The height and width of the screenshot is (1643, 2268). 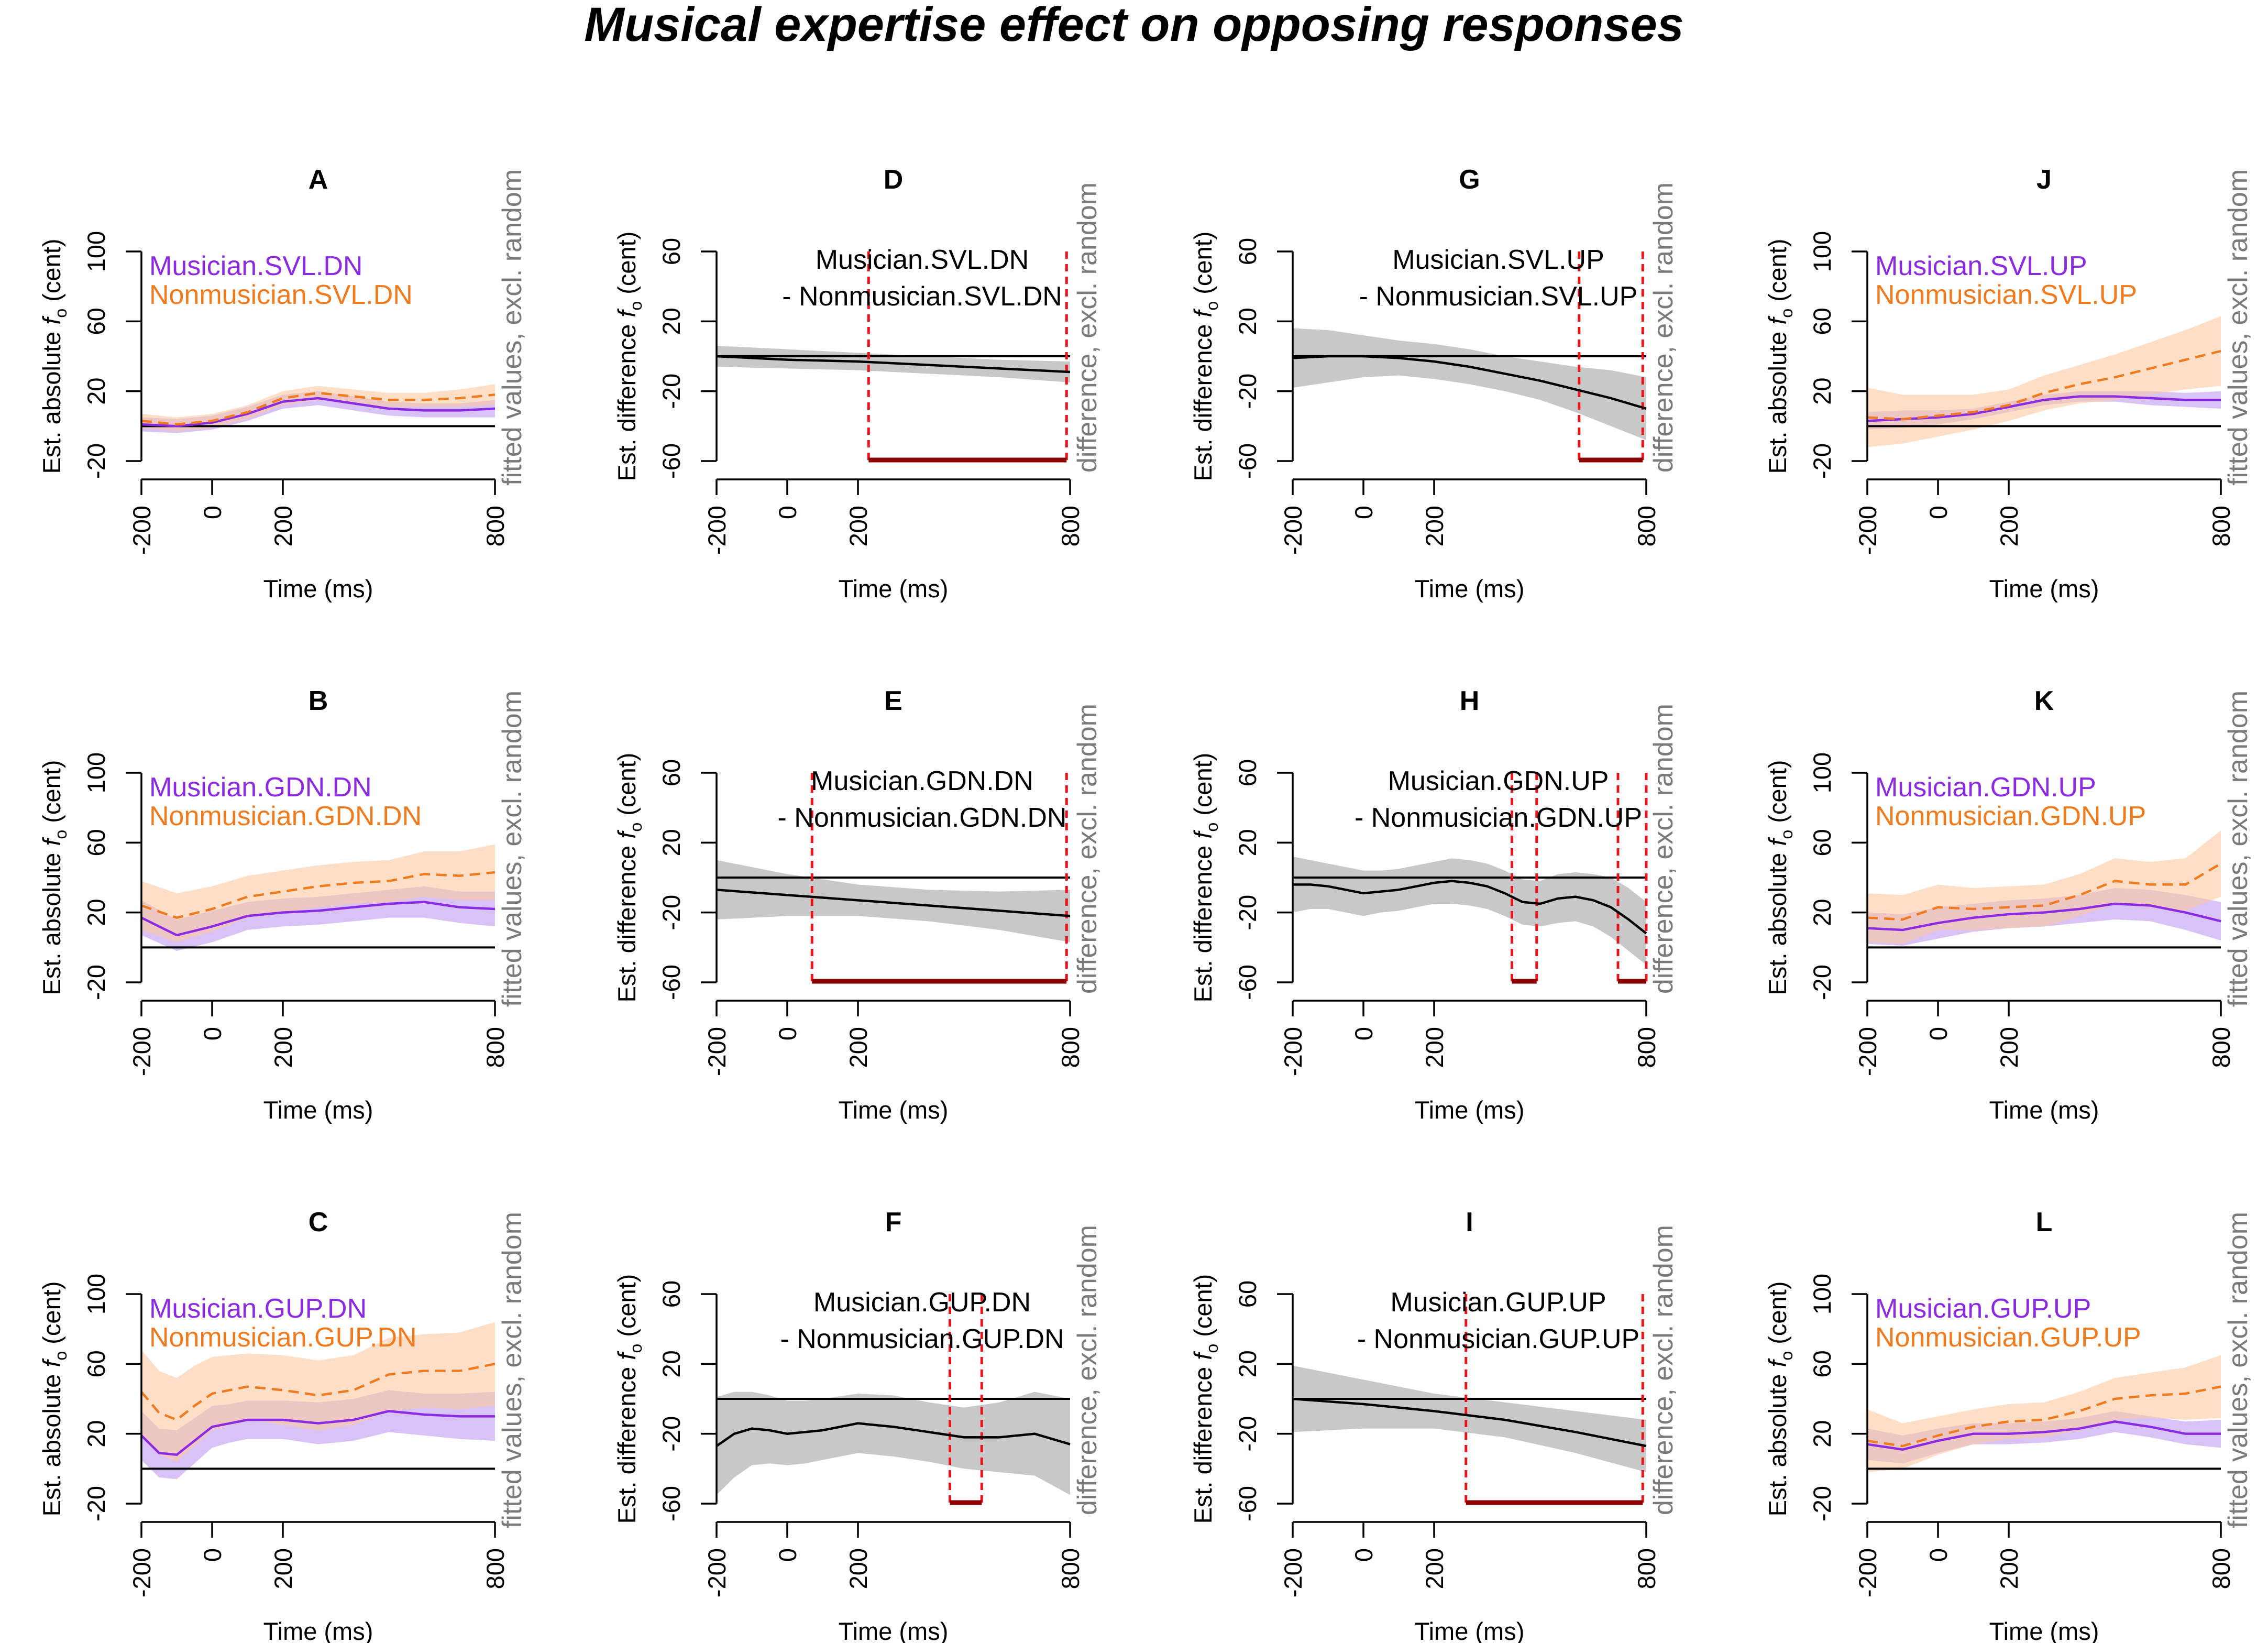 I want to click on annotation-line-2: - Nonmusician.SVL.DN, so click(x=922, y=297).